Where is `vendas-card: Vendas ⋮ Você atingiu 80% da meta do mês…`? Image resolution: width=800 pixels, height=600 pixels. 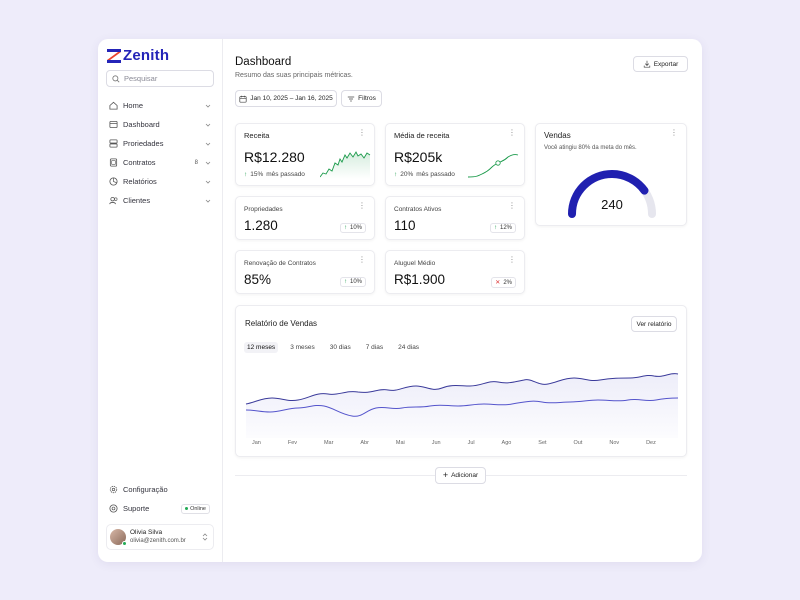 vendas-card: Vendas ⋮ Você atingiu 80% da meta do mês… is located at coordinates (611, 174).